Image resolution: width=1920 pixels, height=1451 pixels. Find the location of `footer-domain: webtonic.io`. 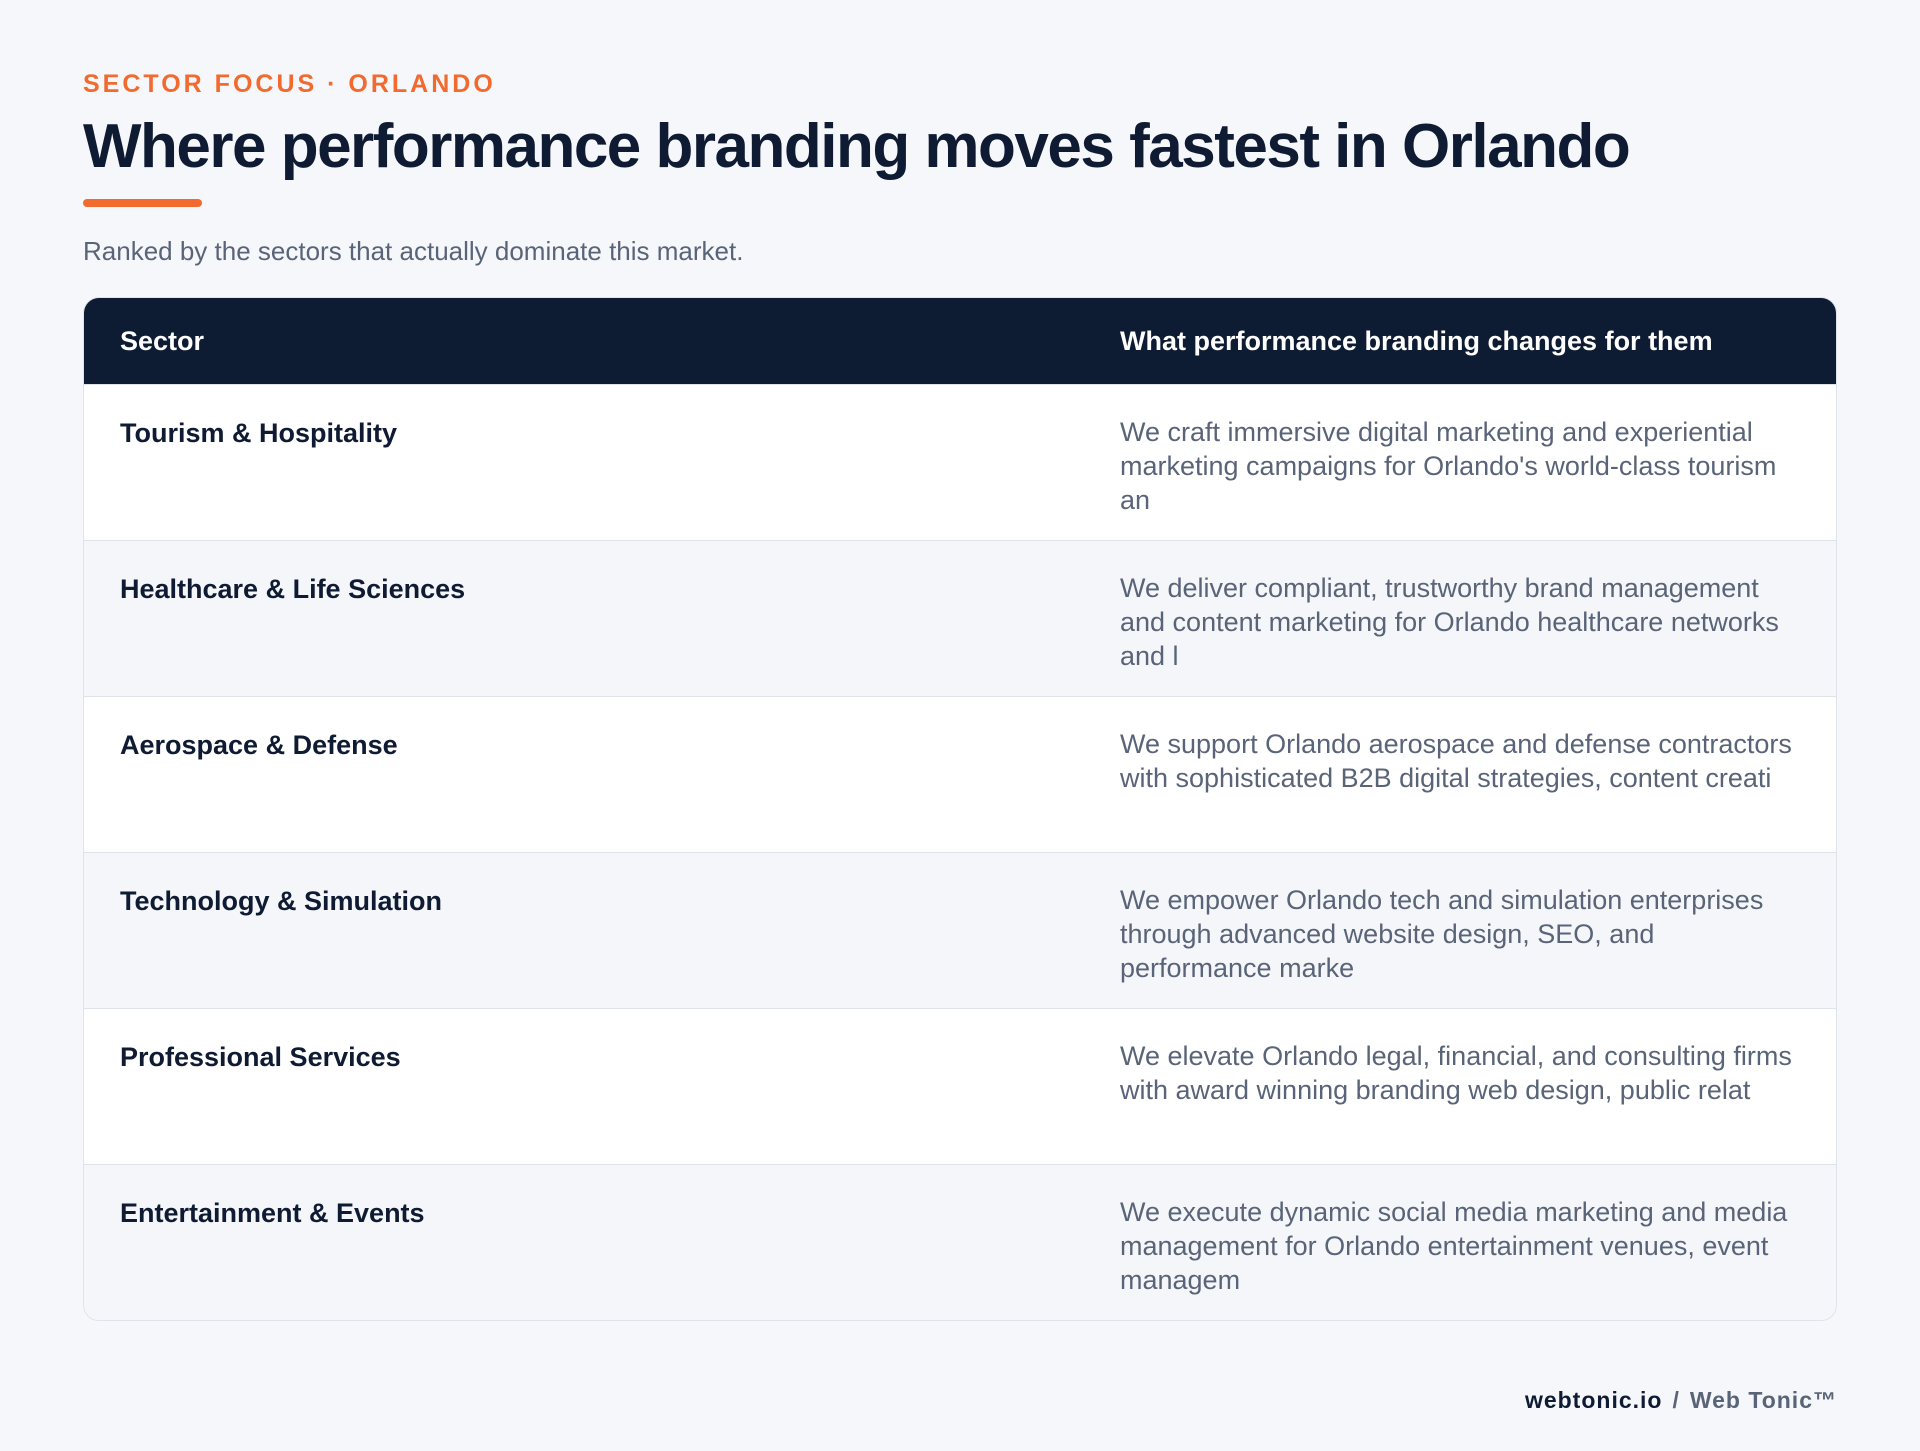

footer-domain: webtonic.io is located at coordinates (1593, 1400).